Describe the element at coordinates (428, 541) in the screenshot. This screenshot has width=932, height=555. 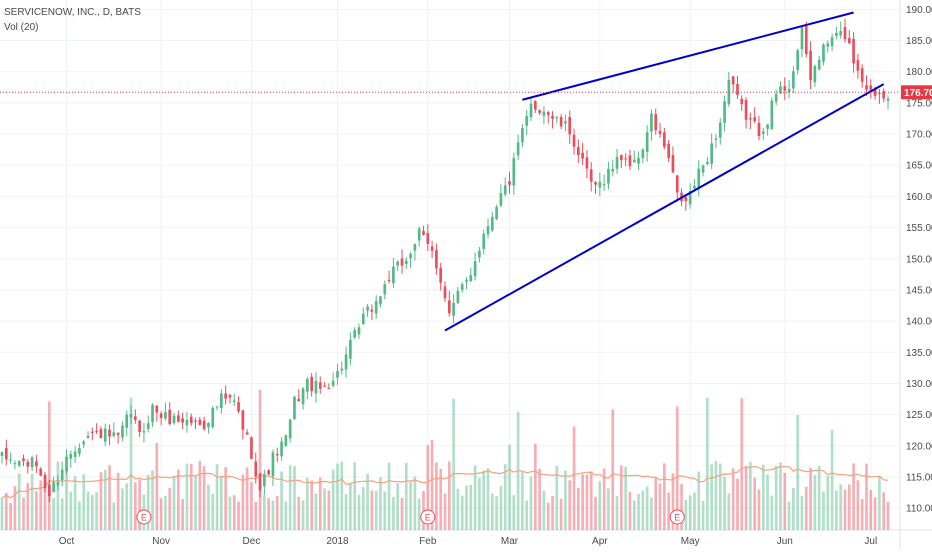
I see `time-tick-label: Feb` at that location.